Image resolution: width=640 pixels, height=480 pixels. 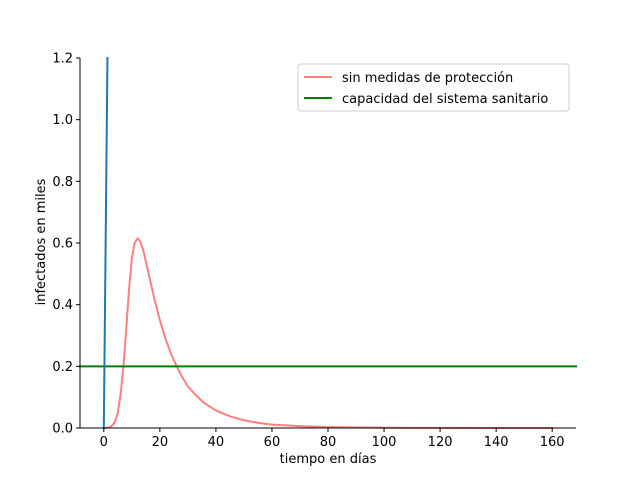 What do you see at coordinates (62, 305) in the screenshot?
I see `y-tick-label: 0.4` at bounding box center [62, 305].